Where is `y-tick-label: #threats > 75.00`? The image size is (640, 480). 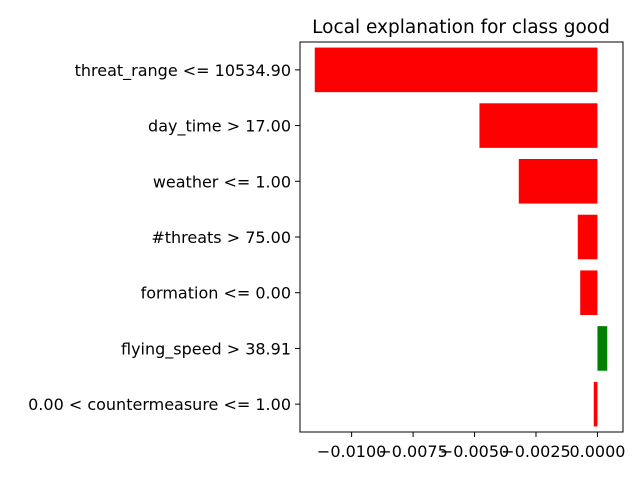 y-tick-label: #threats > 75.00 is located at coordinates (221, 237).